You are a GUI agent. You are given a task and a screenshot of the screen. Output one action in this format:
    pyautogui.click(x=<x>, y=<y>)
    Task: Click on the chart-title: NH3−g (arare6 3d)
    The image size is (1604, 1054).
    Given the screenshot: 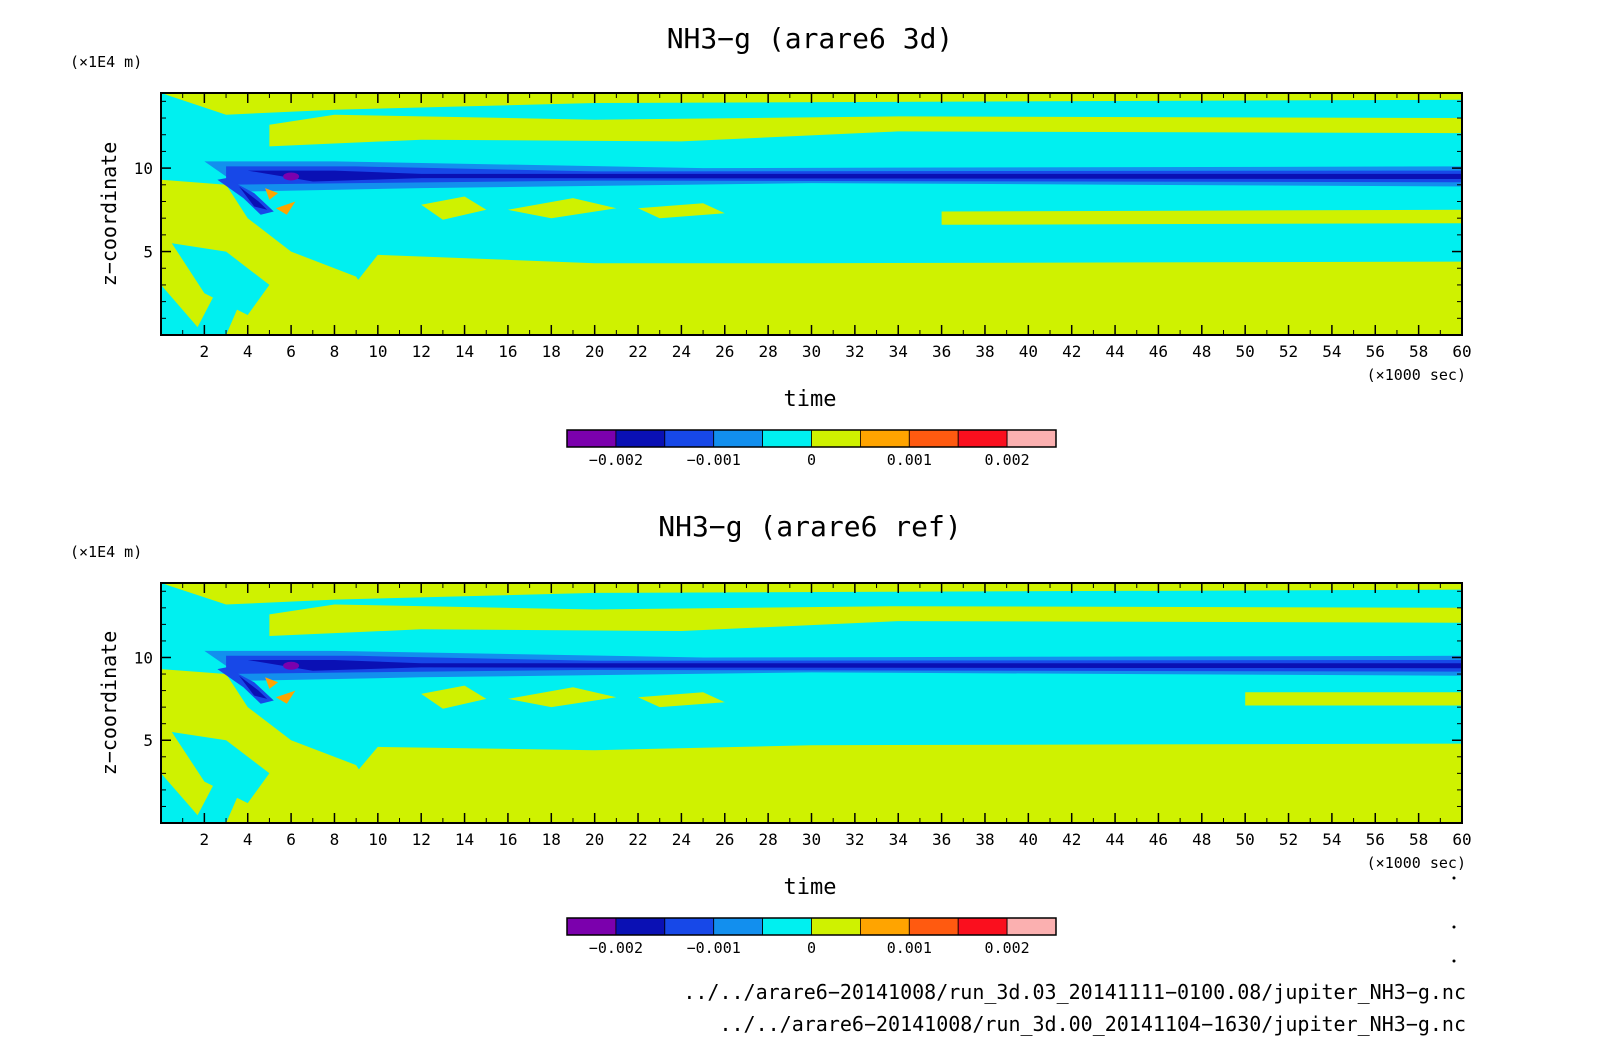 What is the action you would take?
    pyautogui.click(x=810, y=38)
    